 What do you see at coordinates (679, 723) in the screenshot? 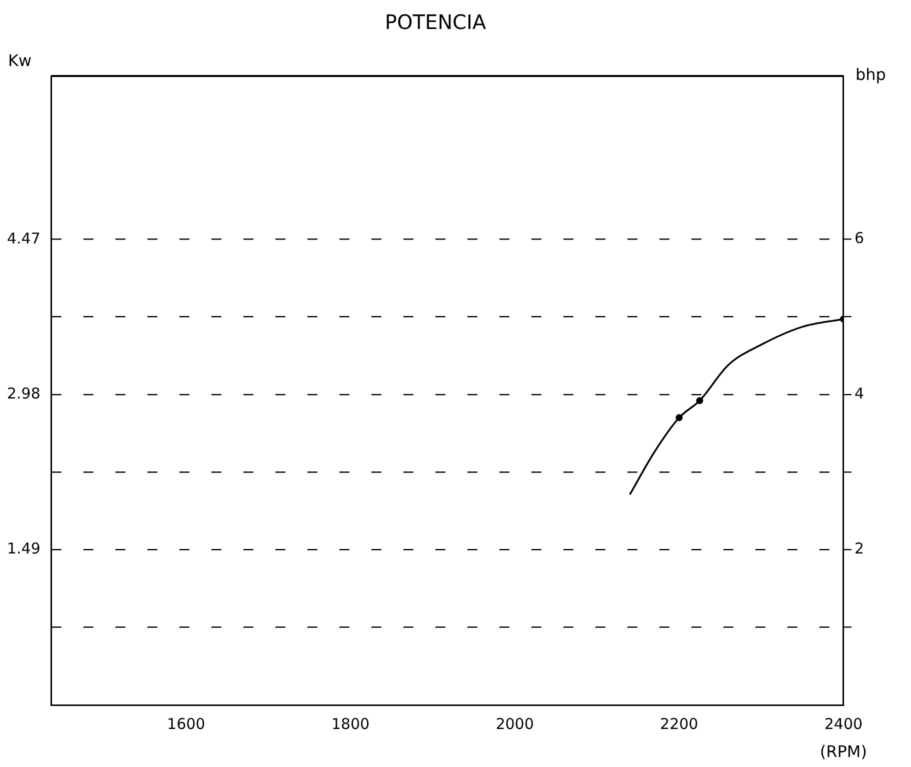
I see `x-tick-label: 2200` at bounding box center [679, 723].